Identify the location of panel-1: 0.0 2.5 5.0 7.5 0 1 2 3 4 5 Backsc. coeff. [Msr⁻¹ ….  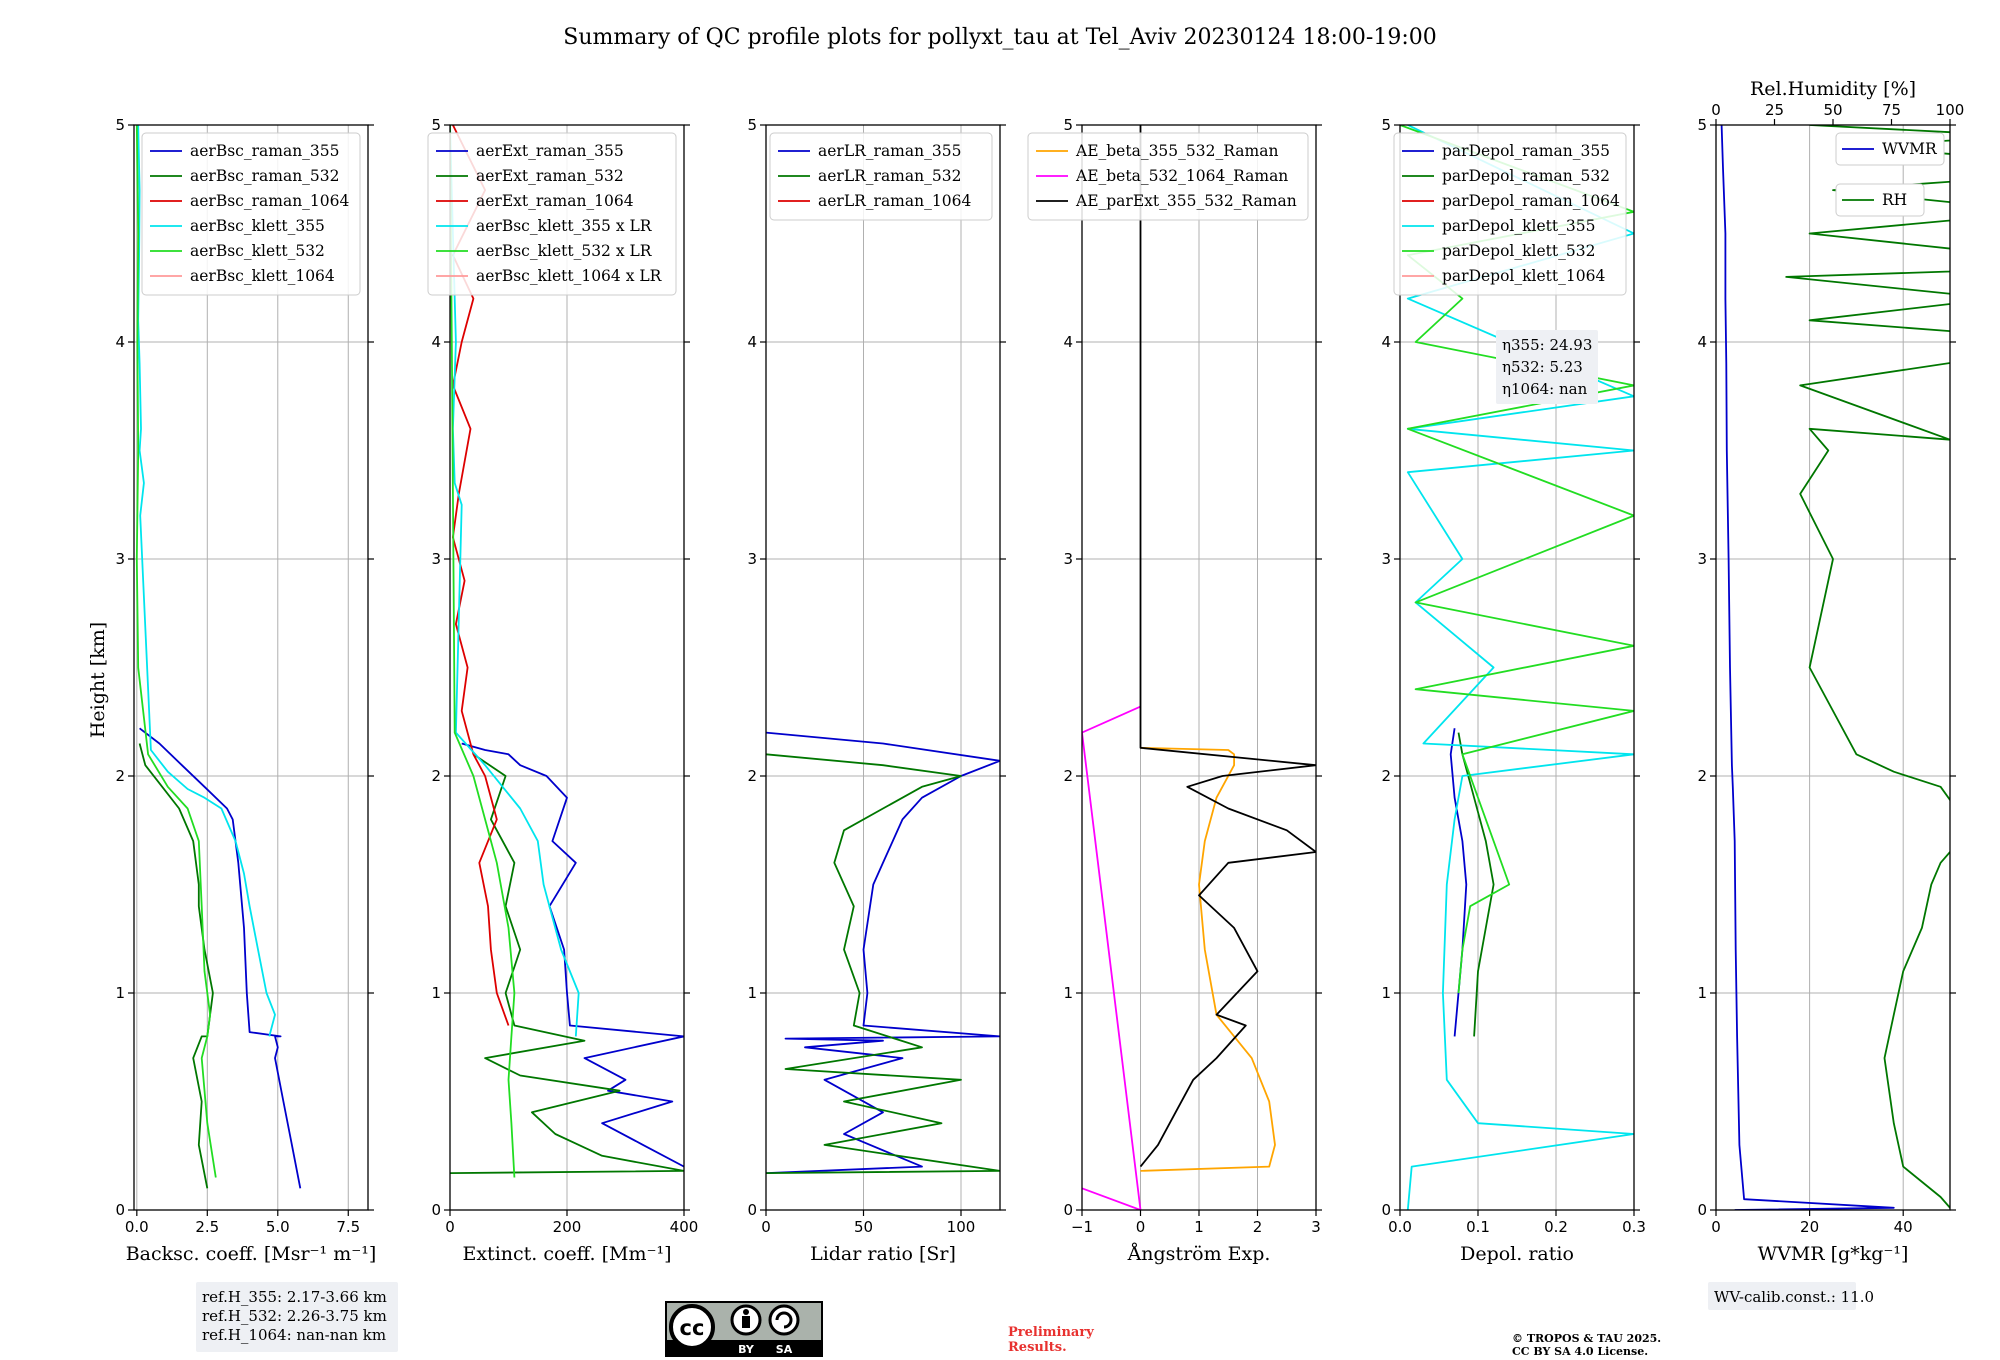
(245, 690).